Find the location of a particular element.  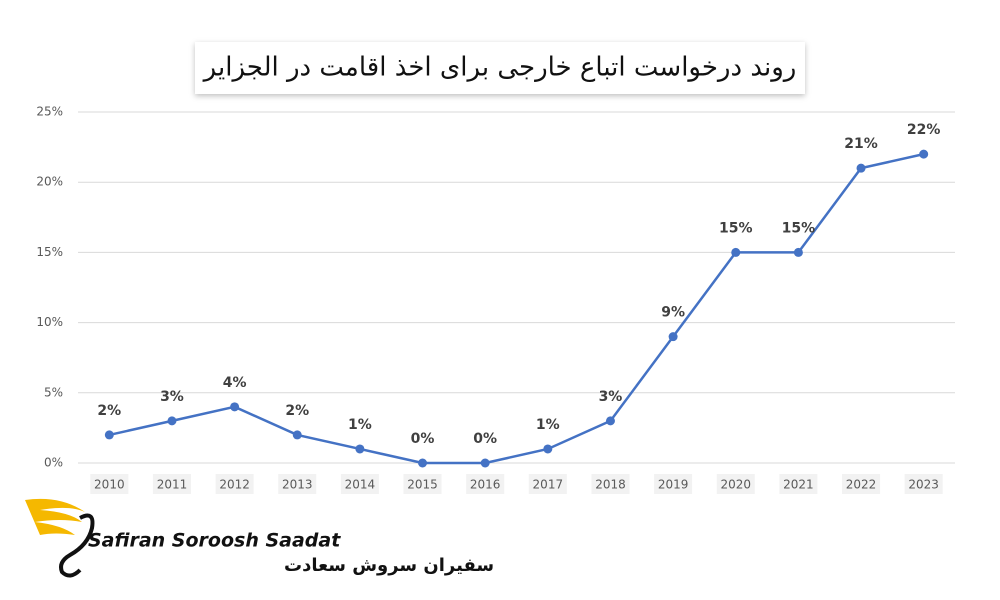

x-tick-label: 2023 is located at coordinates (923, 485).